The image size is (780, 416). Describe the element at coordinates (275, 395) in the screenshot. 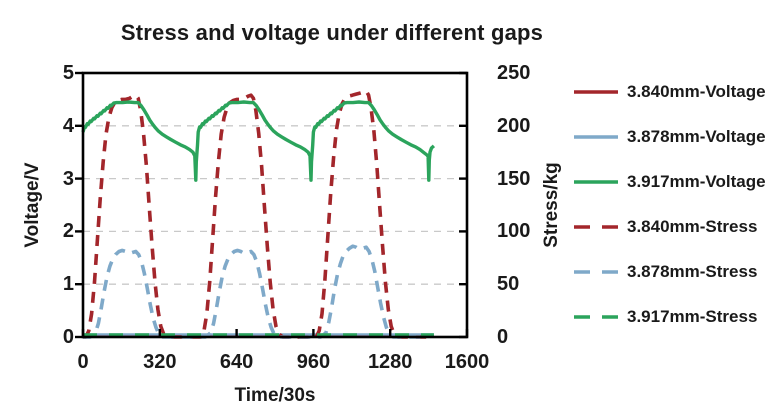

I see `x-axis-label: Time/30s` at that location.